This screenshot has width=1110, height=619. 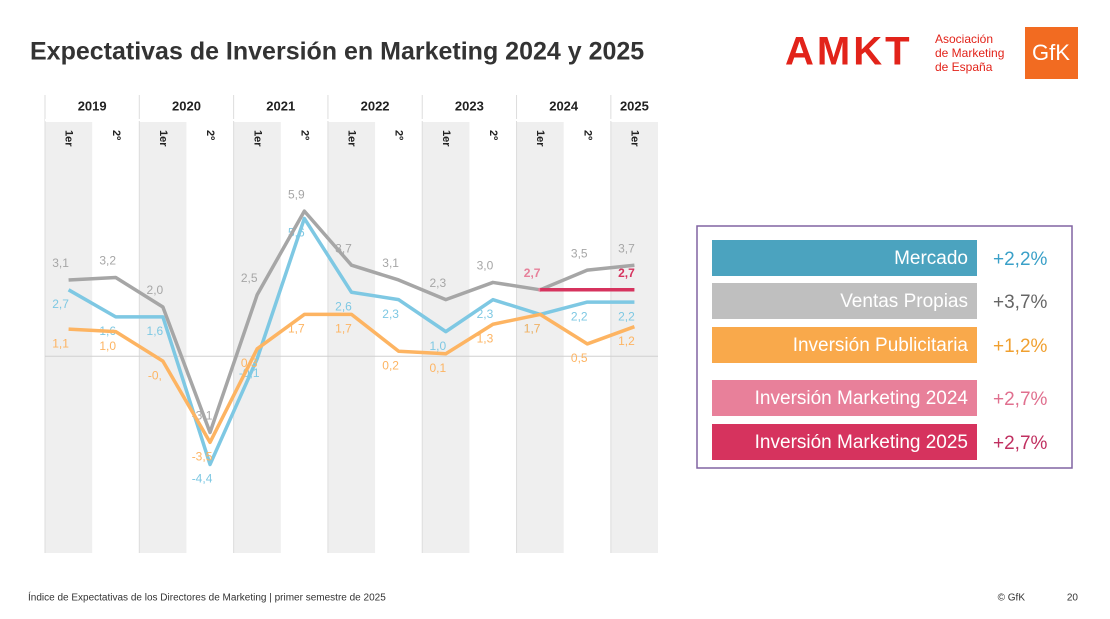 What do you see at coordinates (1020, 302) in the screenshot?
I see `legend-change: +3,7%` at bounding box center [1020, 302].